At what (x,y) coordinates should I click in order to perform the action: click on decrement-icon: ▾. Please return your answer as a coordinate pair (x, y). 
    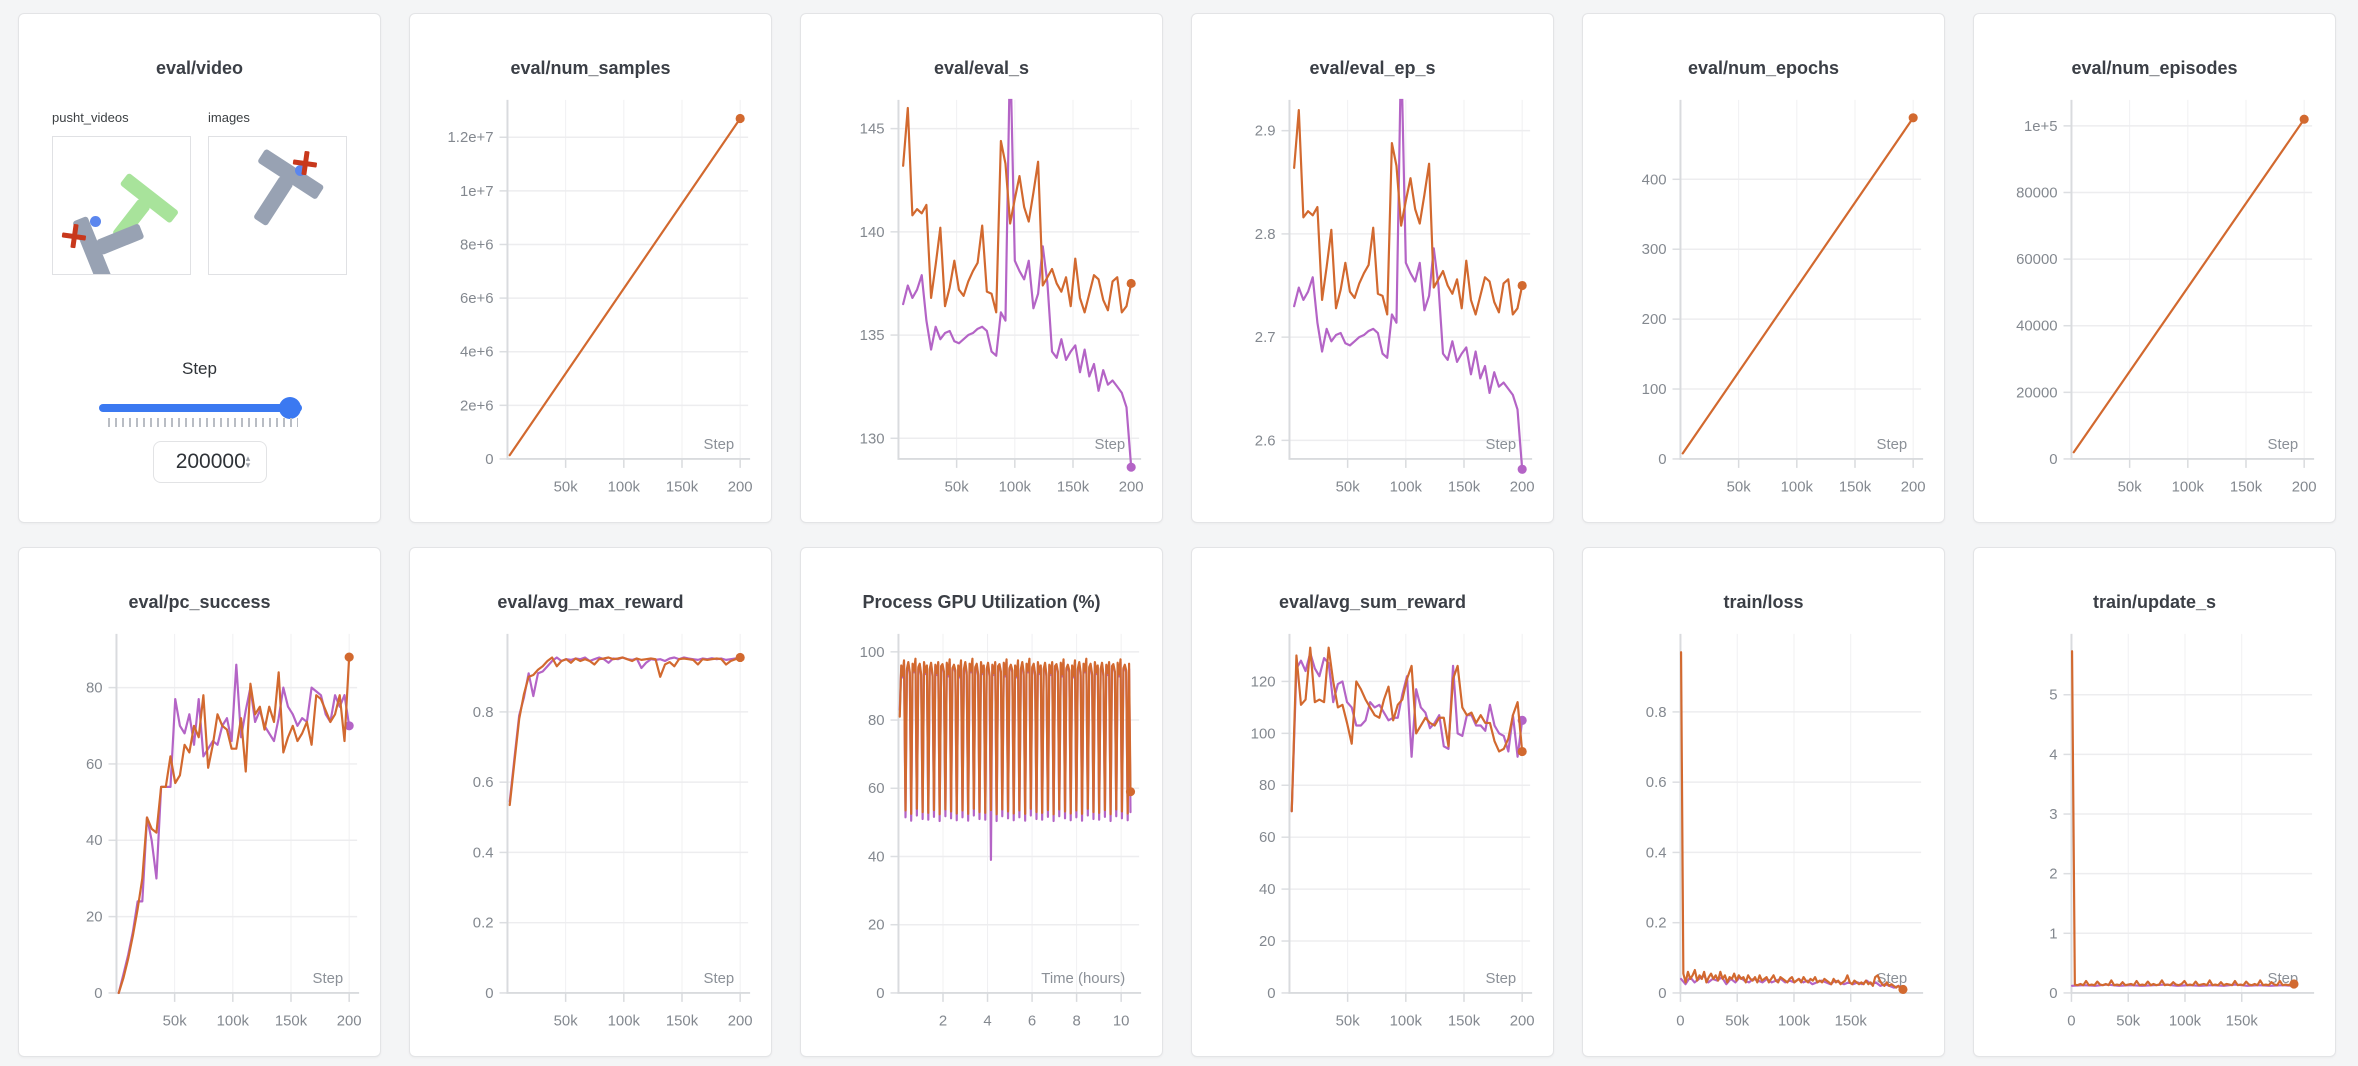
    Looking at the image, I should click on (248, 465).